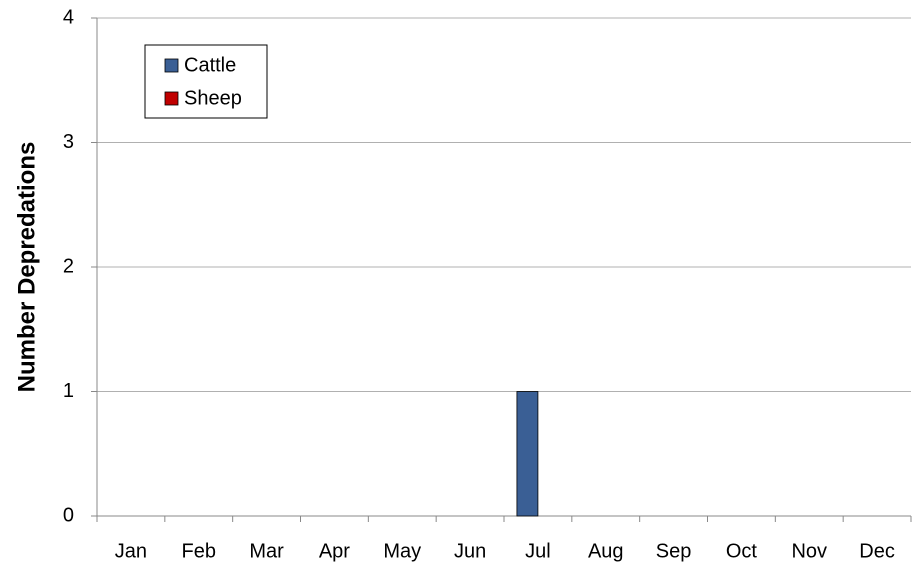 The height and width of the screenshot is (567, 912). Describe the element at coordinates (470, 551) in the screenshot. I see `x-tick-label: Jun` at that location.